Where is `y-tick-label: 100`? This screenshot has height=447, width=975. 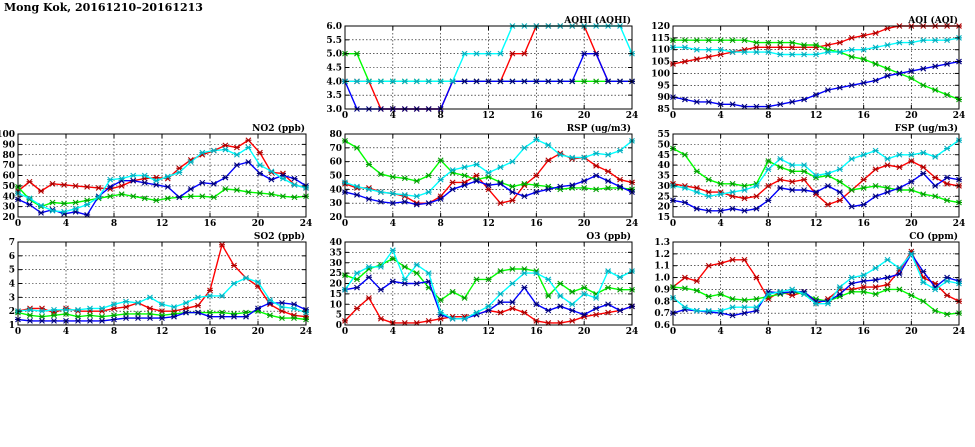
y-tick-label: 100 is located at coordinates (7, 135).